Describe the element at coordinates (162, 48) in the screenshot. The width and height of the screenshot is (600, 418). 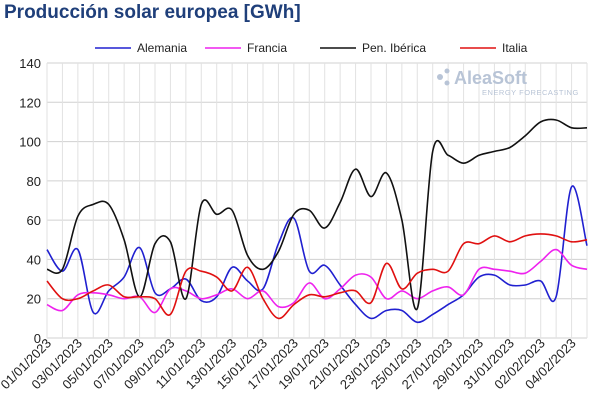
I see `legend-label: Alemania` at that location.